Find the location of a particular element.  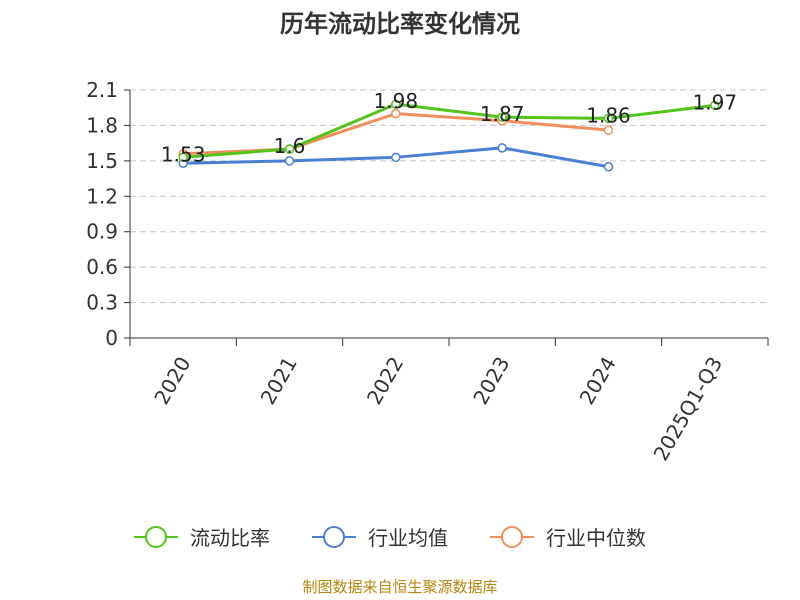

data-label: 1.86 is located at coordinates (608, 115).